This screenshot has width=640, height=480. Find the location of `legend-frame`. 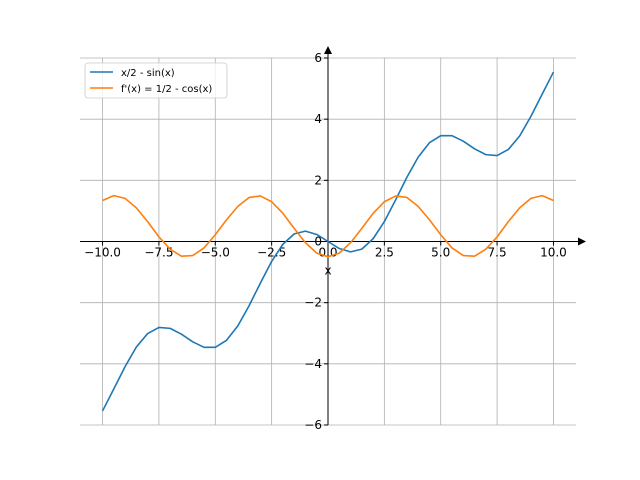

legend-frame is located at coordinates (156, 80).